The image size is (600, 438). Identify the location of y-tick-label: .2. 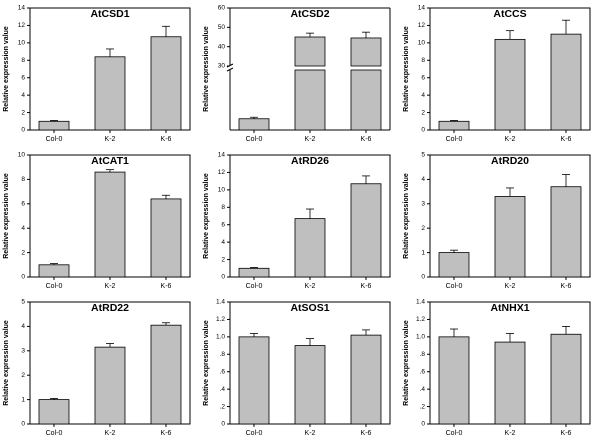
(423, 406).